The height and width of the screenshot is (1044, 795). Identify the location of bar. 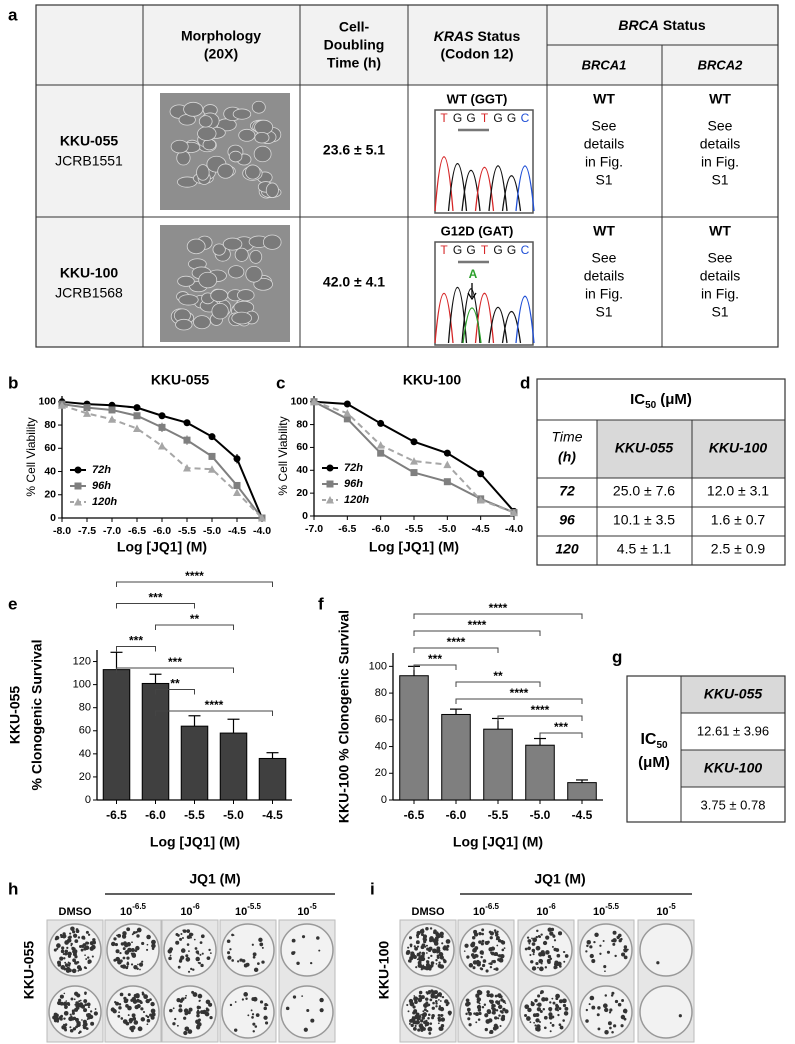
(582, 791).